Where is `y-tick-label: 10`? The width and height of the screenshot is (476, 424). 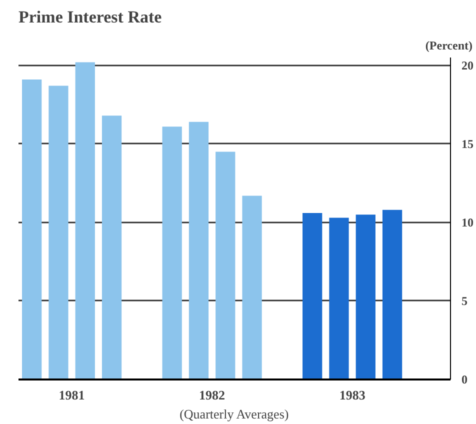
y-tick-label: 10 is located at coordinates (468, 222).